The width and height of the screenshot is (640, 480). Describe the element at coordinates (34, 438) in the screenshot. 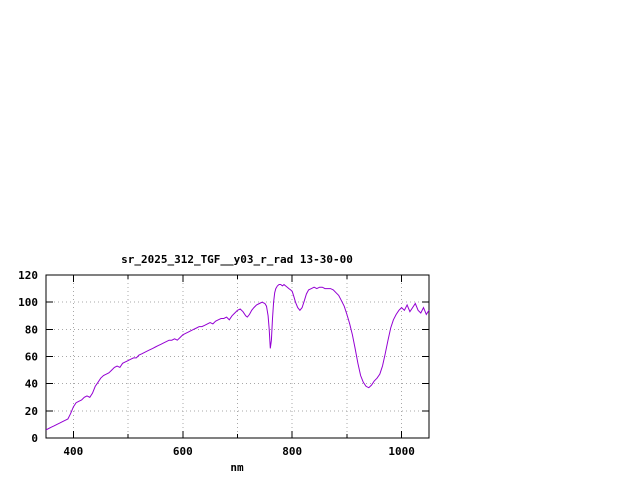

I see `y-tick-label: 0` at that location.